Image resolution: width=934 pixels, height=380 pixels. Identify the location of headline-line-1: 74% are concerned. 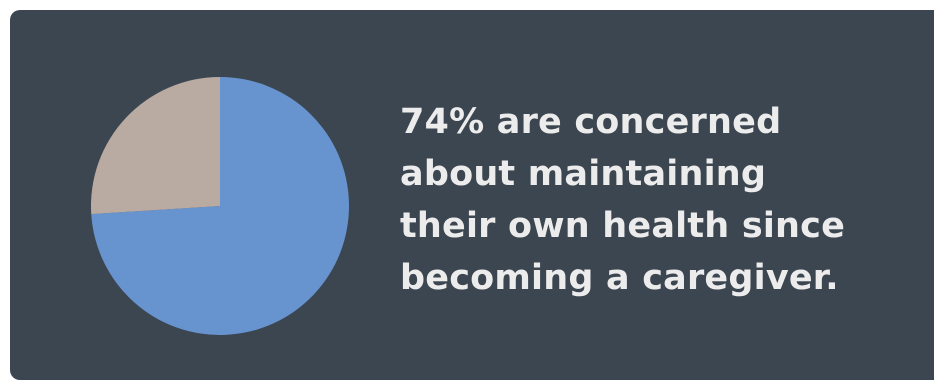
(591, 122).